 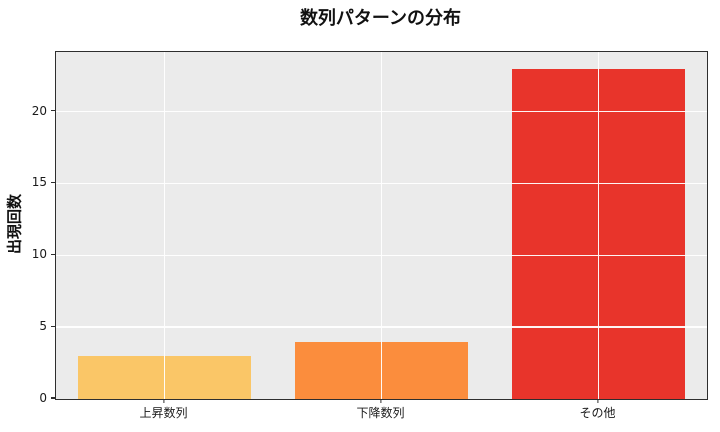 What do you see at coordinates (163, 413) in the screenshot?
I see `x-tick-label: 上昇数列` at bounding box center [163, 413].